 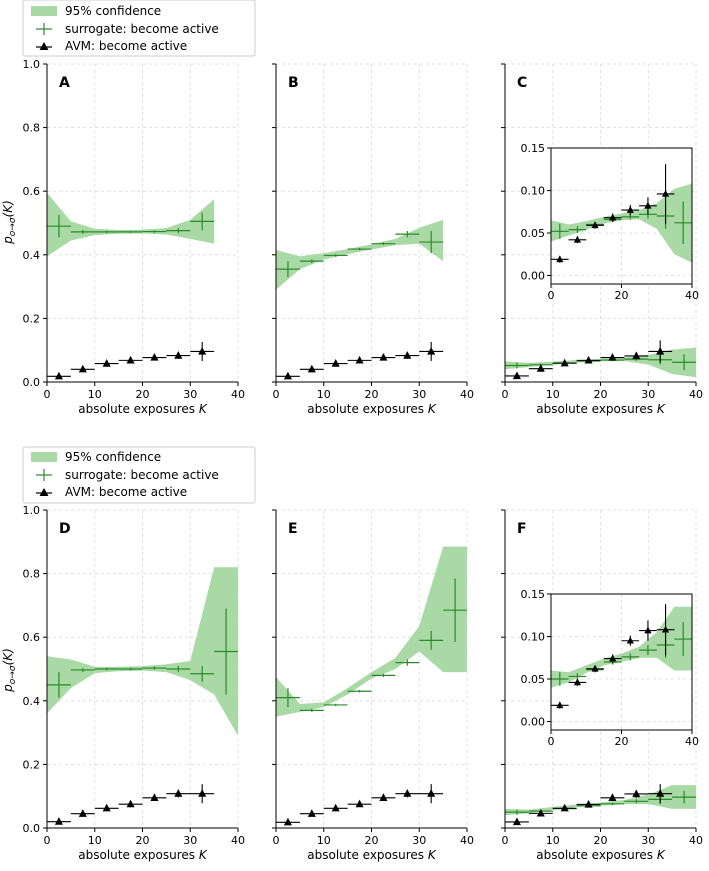 What do you see at coordinates (293, 529) in the screenshot?
I see `panel-letter: E` at bounding box center [293, 529].